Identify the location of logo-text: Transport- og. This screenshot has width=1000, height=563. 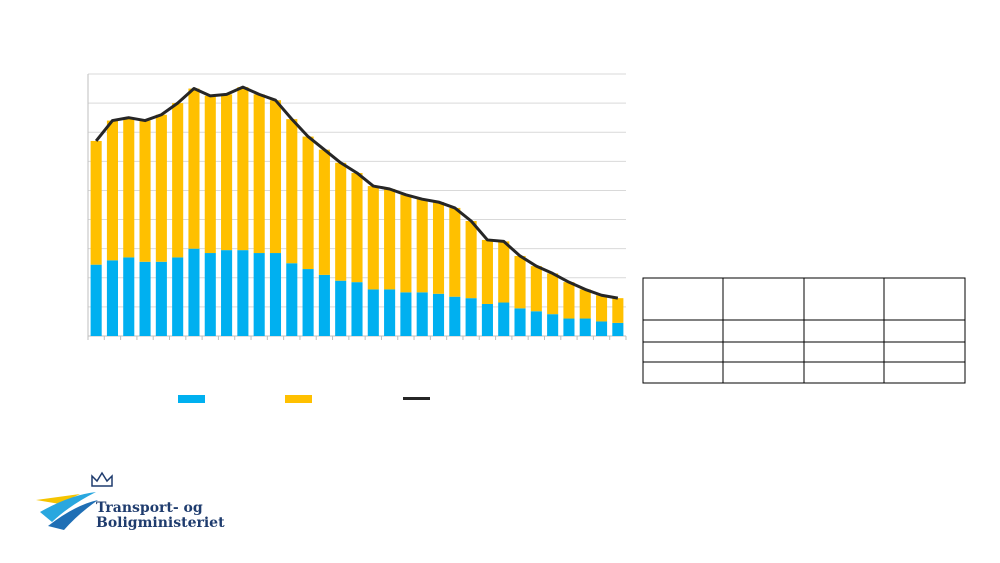
(149, 508).